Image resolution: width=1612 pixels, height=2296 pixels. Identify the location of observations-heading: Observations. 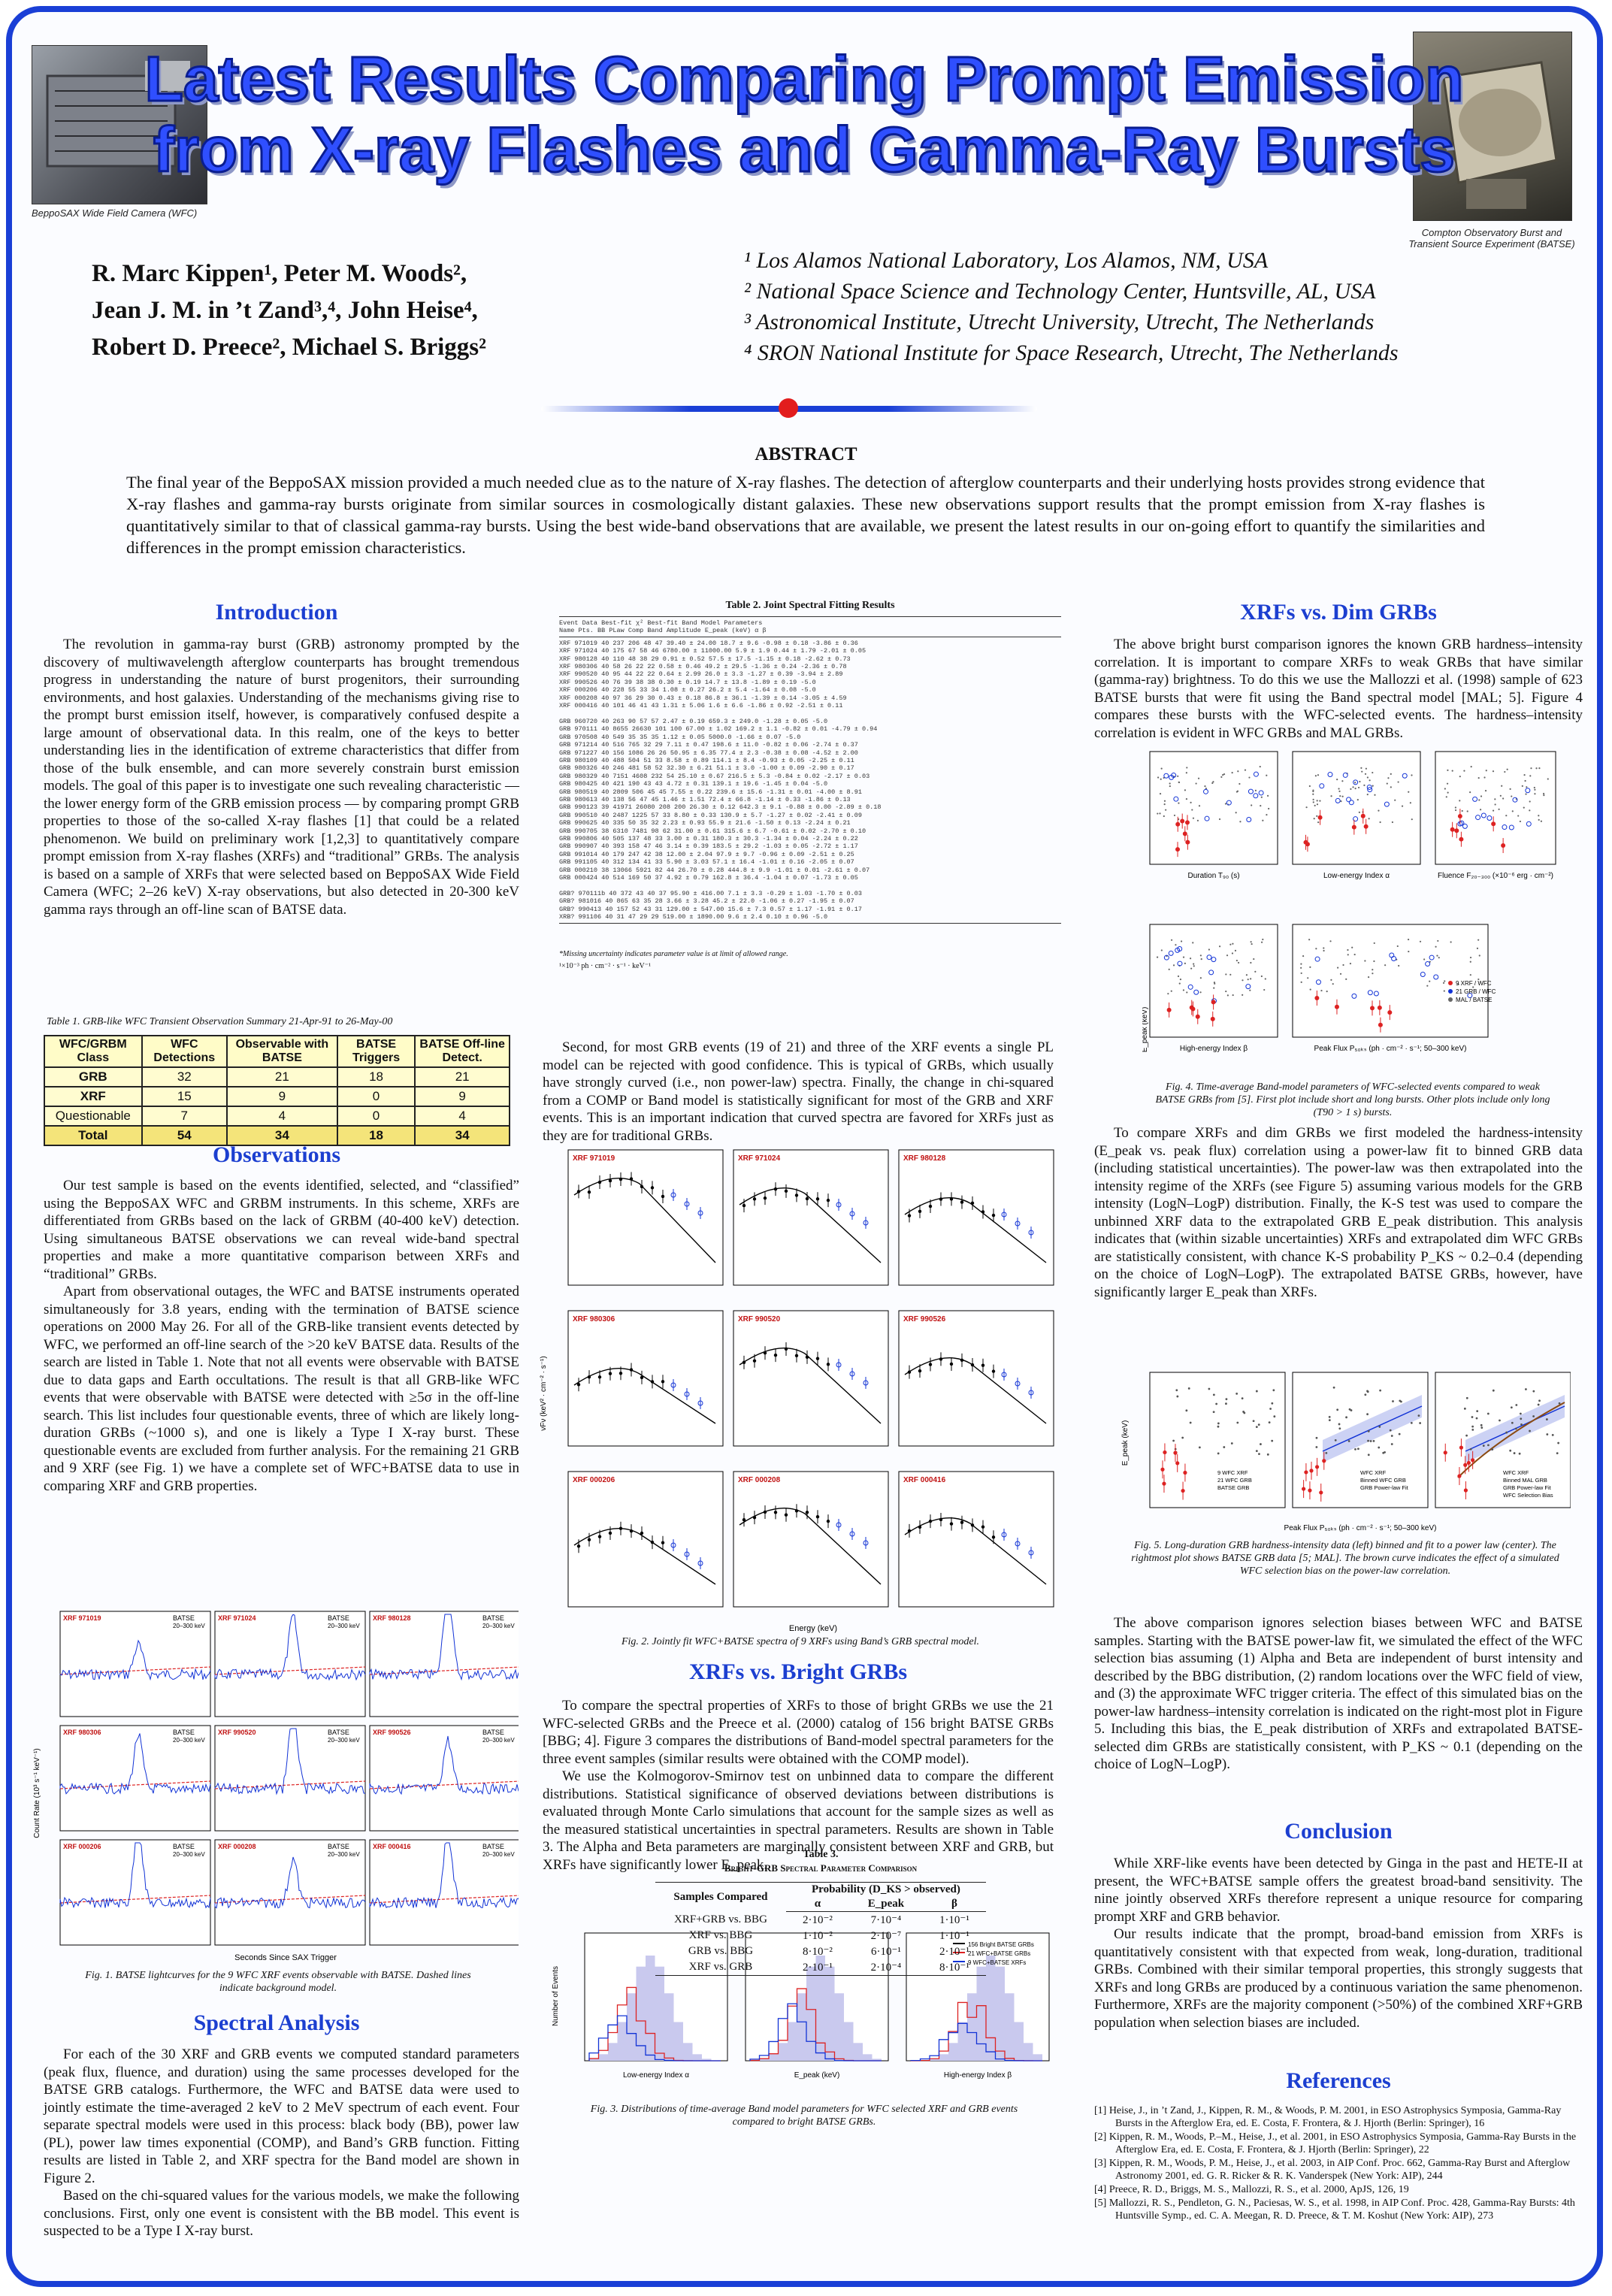
(276, 1155).